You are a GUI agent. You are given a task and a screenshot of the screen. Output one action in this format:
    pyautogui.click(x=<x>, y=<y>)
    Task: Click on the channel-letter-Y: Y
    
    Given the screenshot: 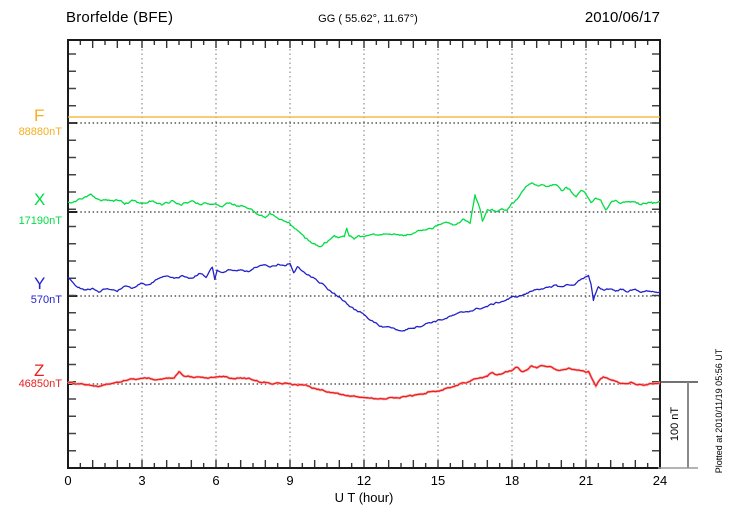 What is the action you would take?
    pyautogui.click(x=40, y=283)
    